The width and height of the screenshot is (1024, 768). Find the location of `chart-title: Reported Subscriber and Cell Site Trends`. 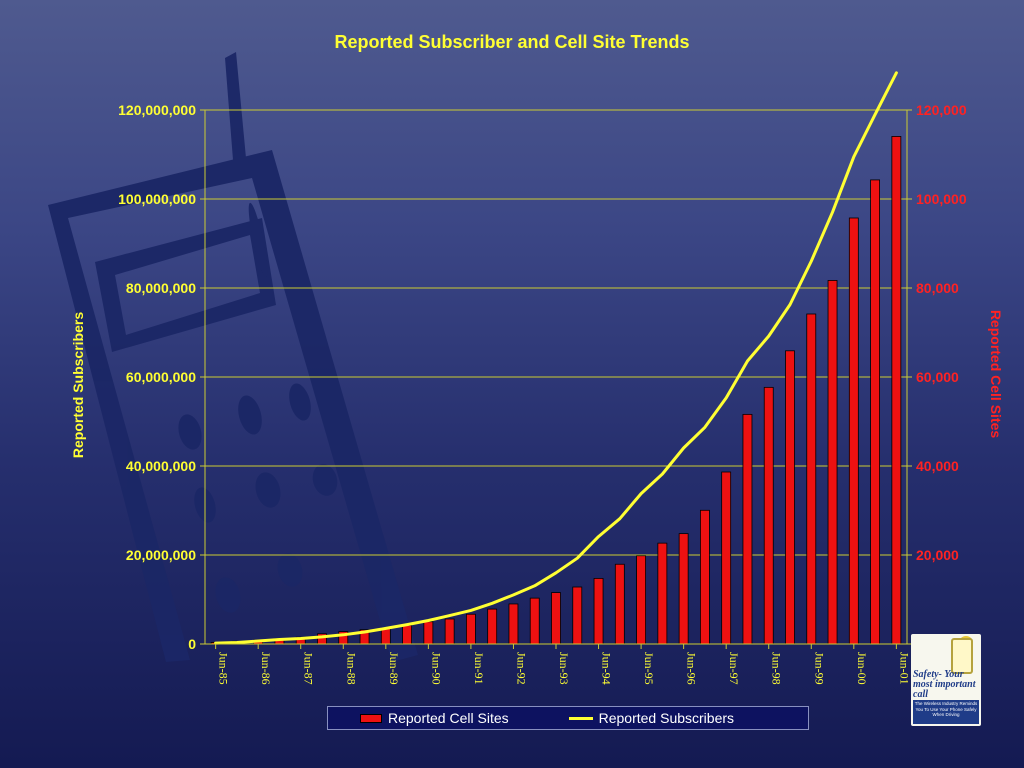

chart-title: Reported Subscriber and Cell Site Trends is located at coordinates (512, 42).